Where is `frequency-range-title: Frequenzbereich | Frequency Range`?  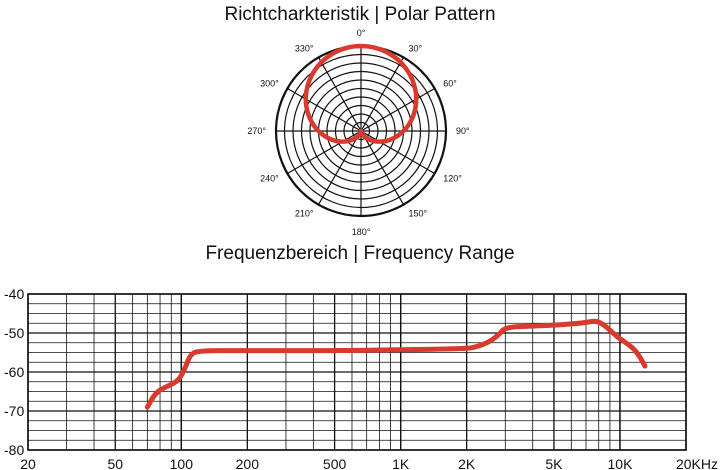 frequency-range-title: Frequenzbereich | Frequency Range is located at coordinates (360, 253).